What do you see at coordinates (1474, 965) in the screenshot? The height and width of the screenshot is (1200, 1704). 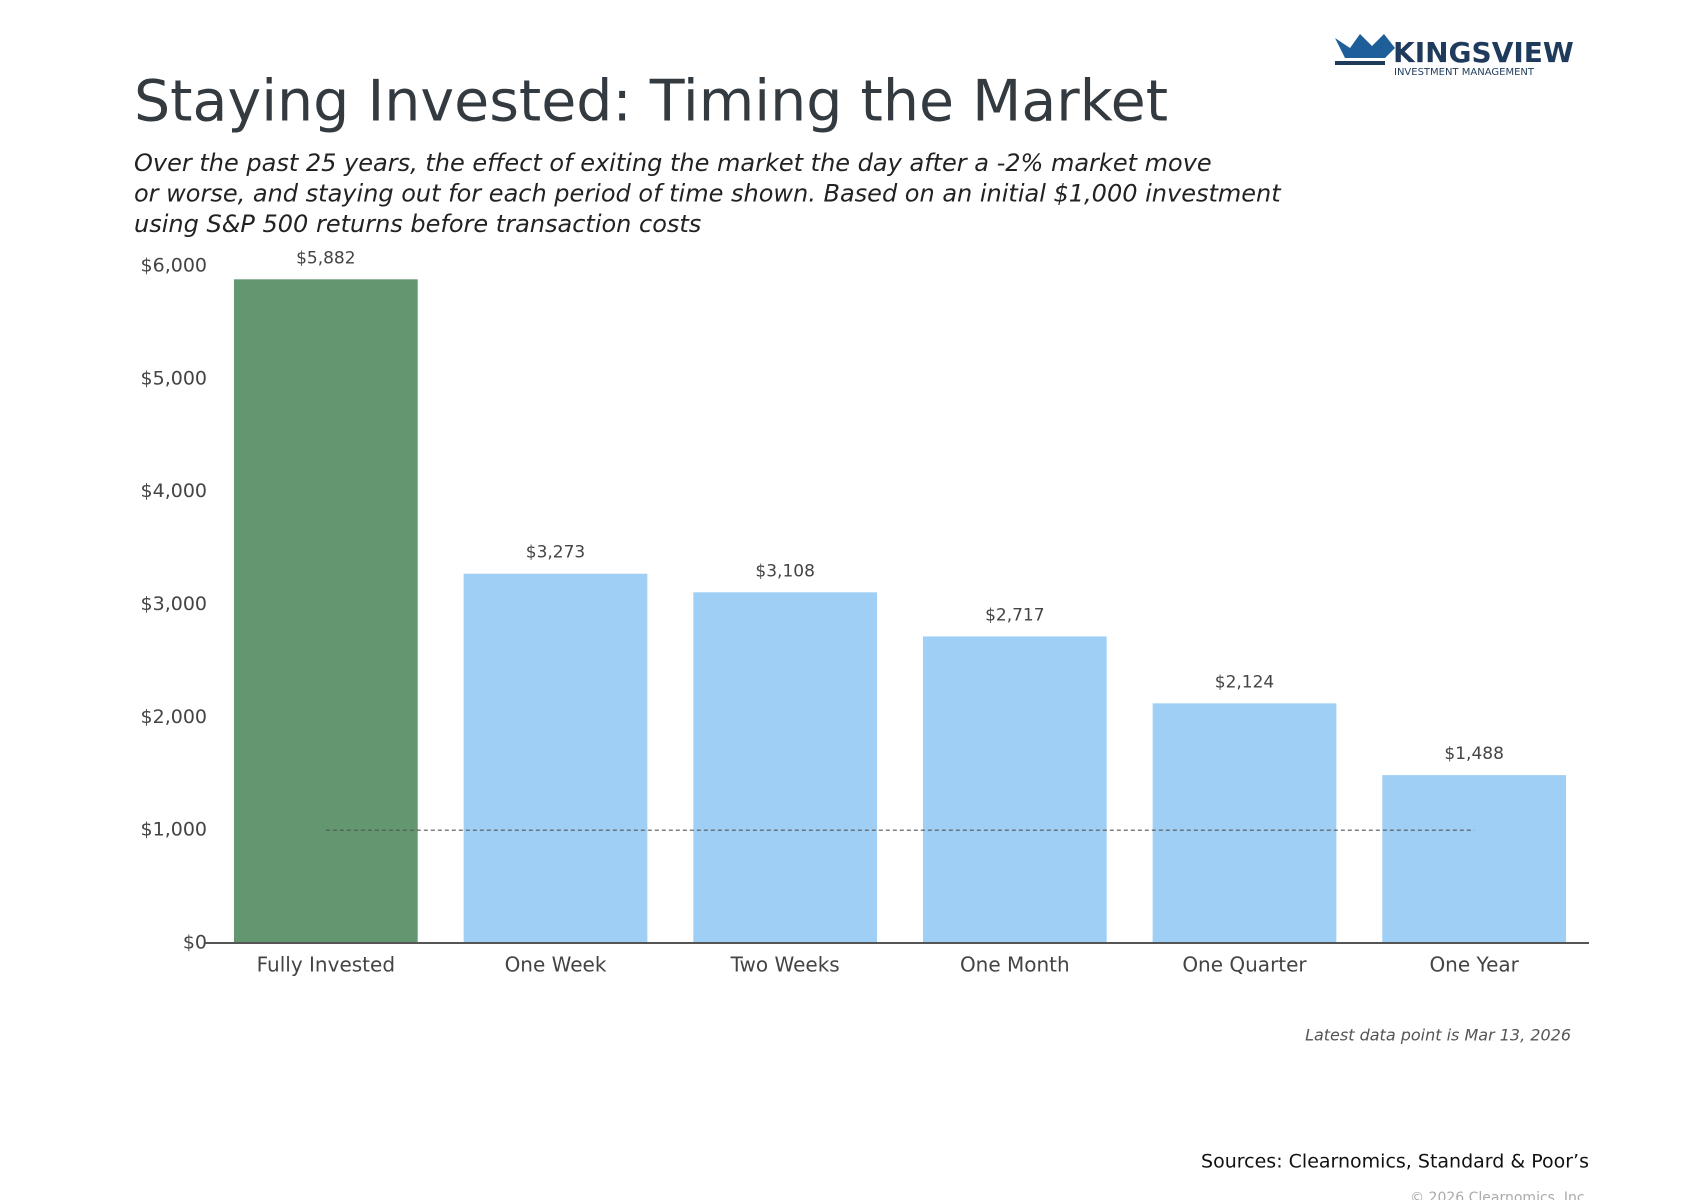 I see `x-tick-label: One Year` at bounding box center [1474, 965].